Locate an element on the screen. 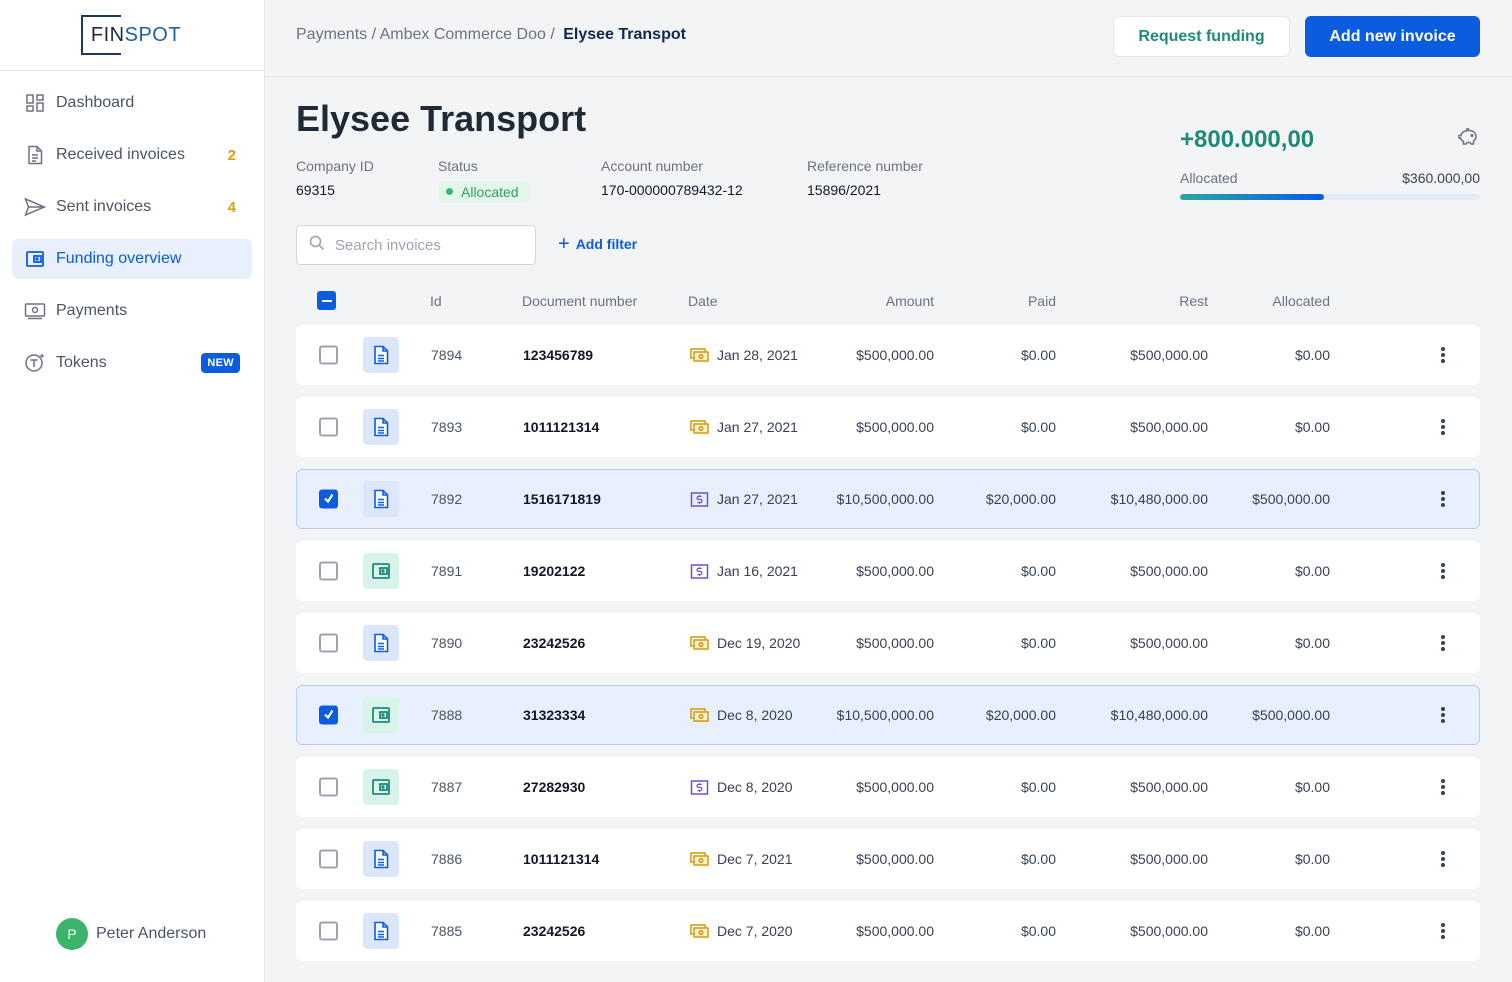 The height and width of the screenshot is (982, 1512). cell-date: Dec 19, 2020 is located at coordinates (745, 643).